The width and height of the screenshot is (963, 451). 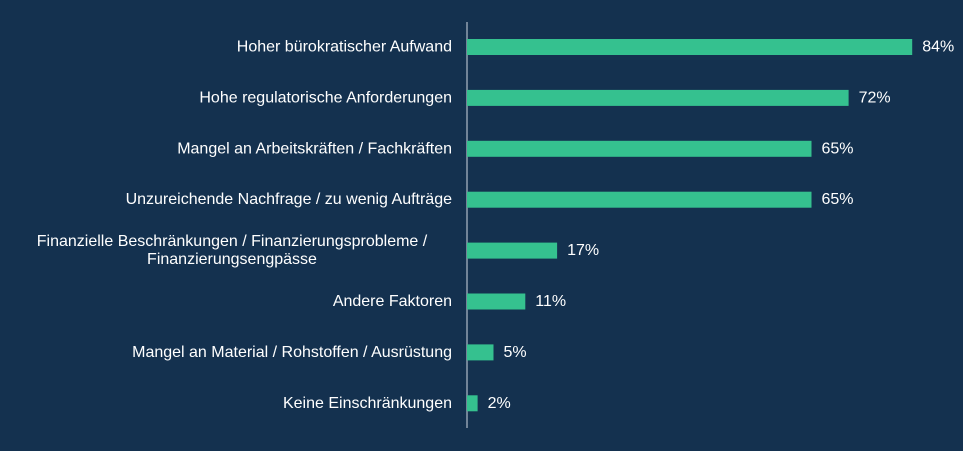 What do you see at coordinates (515, 352) in the screenshot?
I see `value-label-6: 5%` at bounding box center [515, 352].